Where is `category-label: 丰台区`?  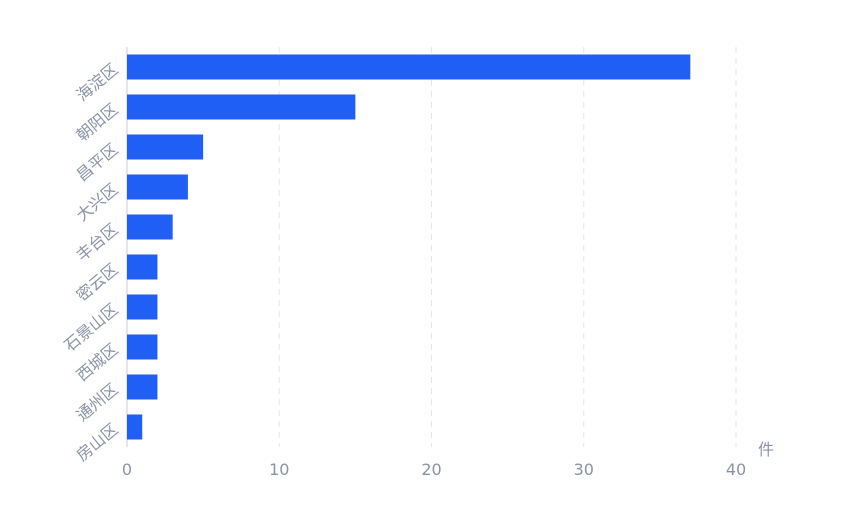
category-label: 丰台区 is located at coordinates (97, 242).